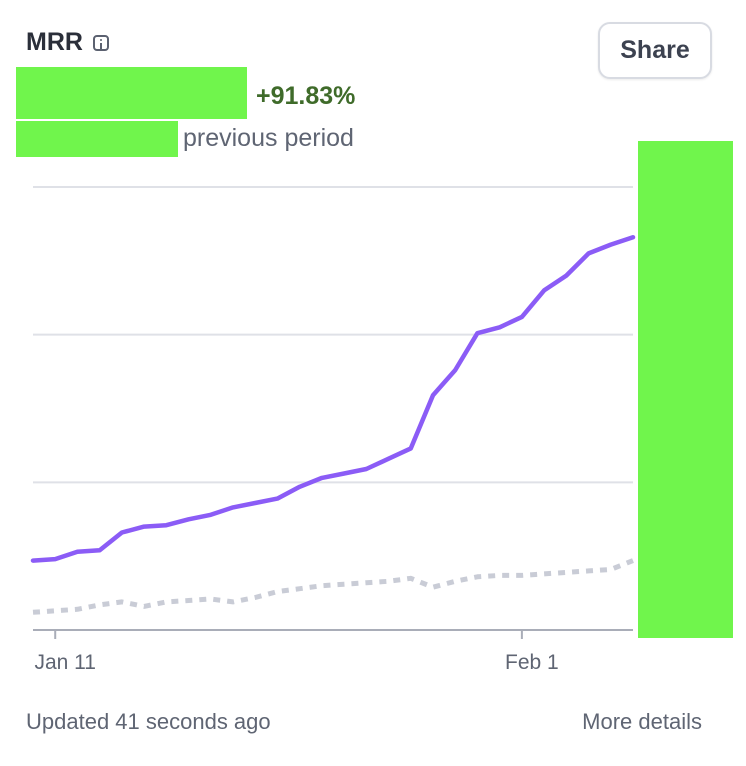 The height and width of the screenshot is (766, 746). What do you see at coordinates (268, 138) in the screenshot?
I see `previous-period-label: previous period` at bounding box center [268, 138].